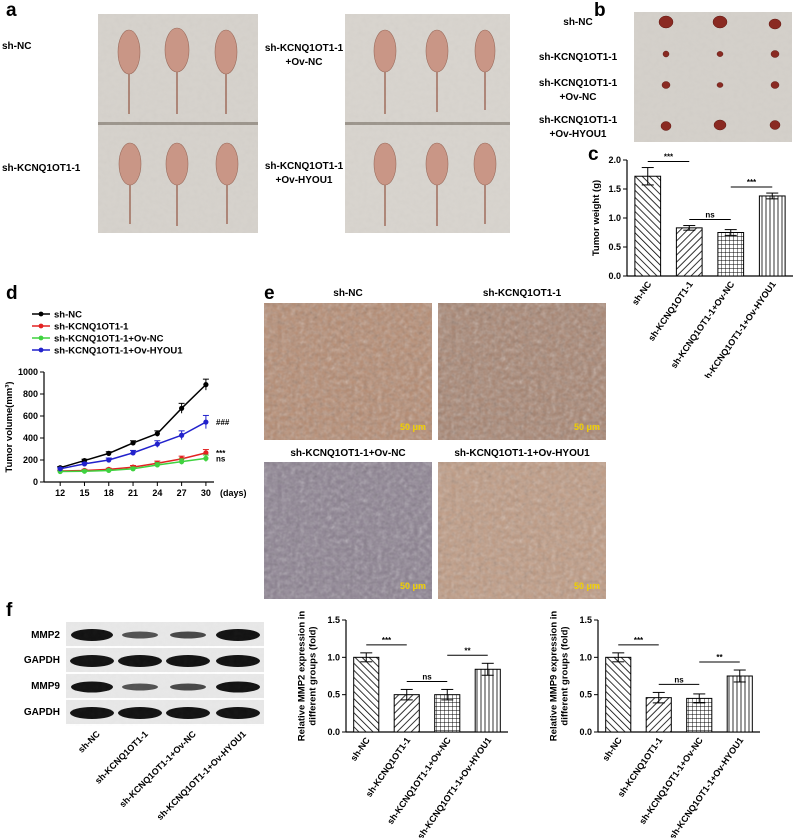 This screenshot has height=839, width=800. I want to click on wb-label-mmp2: MMP2, so click(45, 635).